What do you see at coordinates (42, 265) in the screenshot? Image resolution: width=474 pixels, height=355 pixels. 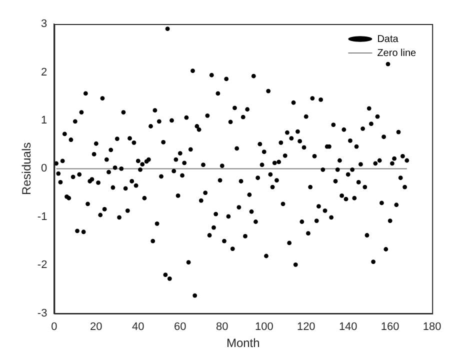 I see `y-tick-label: -2` at bounding box center [42, 265].